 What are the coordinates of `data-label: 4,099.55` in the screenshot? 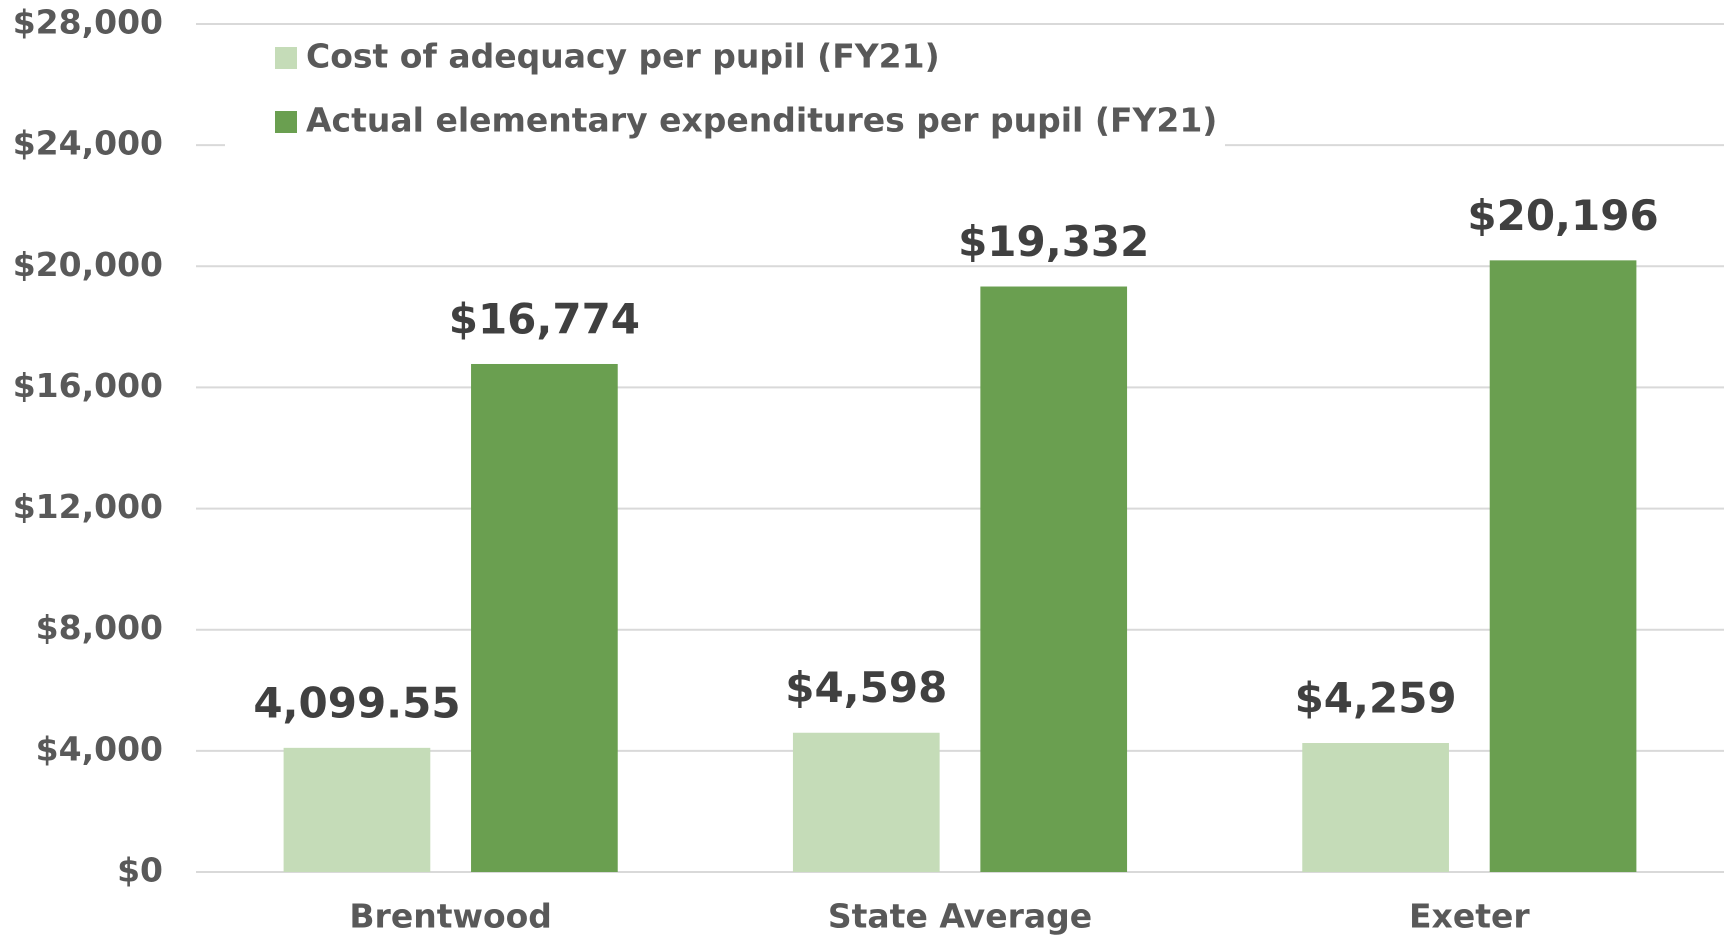 It's located at (356, 702).